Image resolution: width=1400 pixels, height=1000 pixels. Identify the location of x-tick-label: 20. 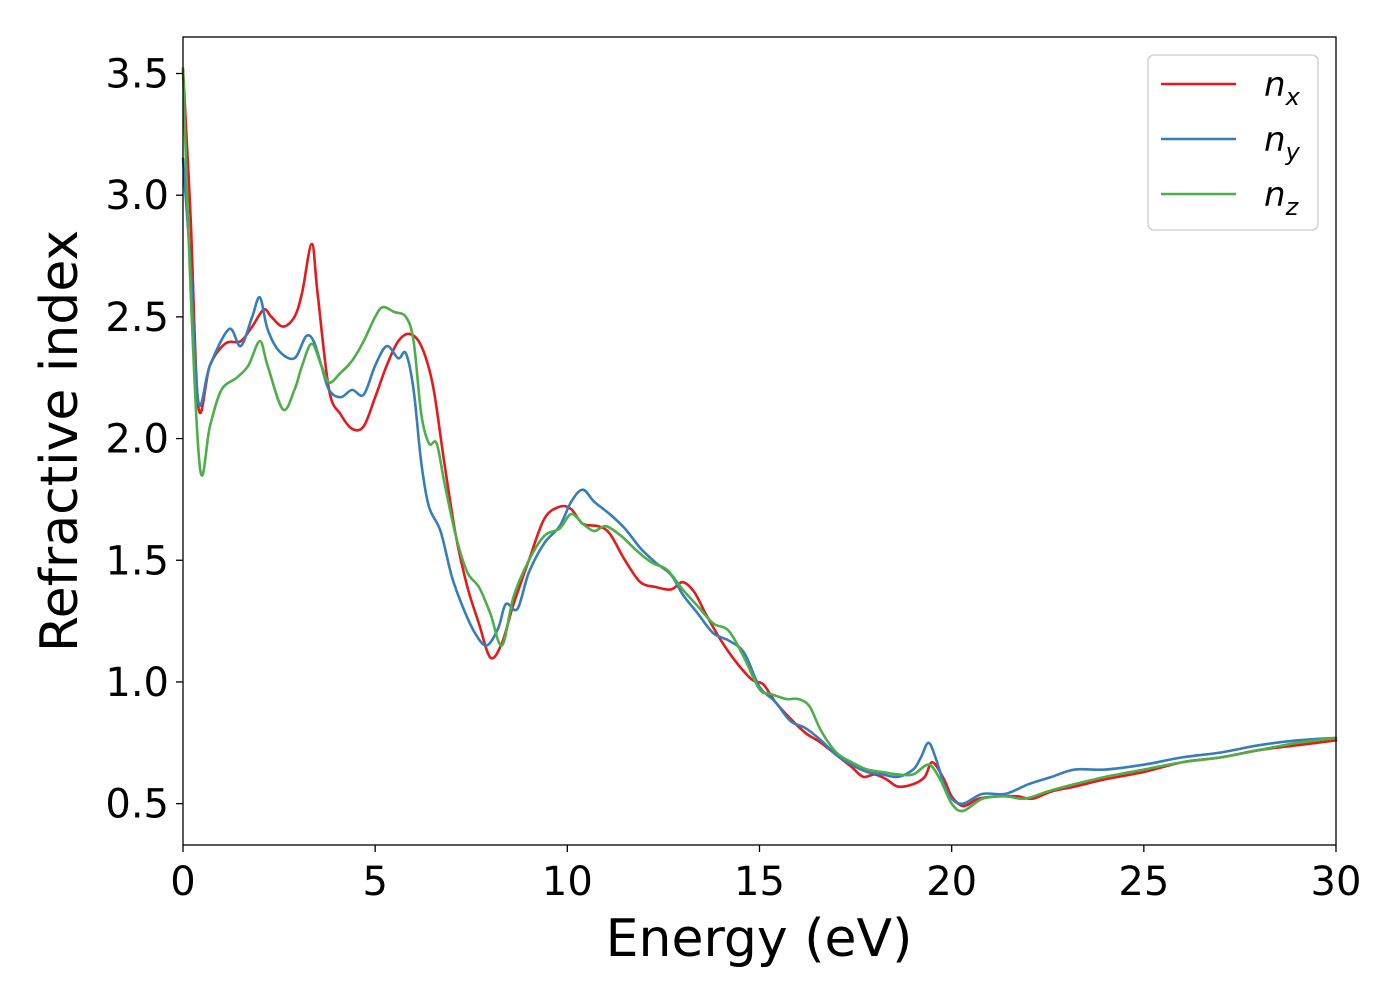
(951, 882).